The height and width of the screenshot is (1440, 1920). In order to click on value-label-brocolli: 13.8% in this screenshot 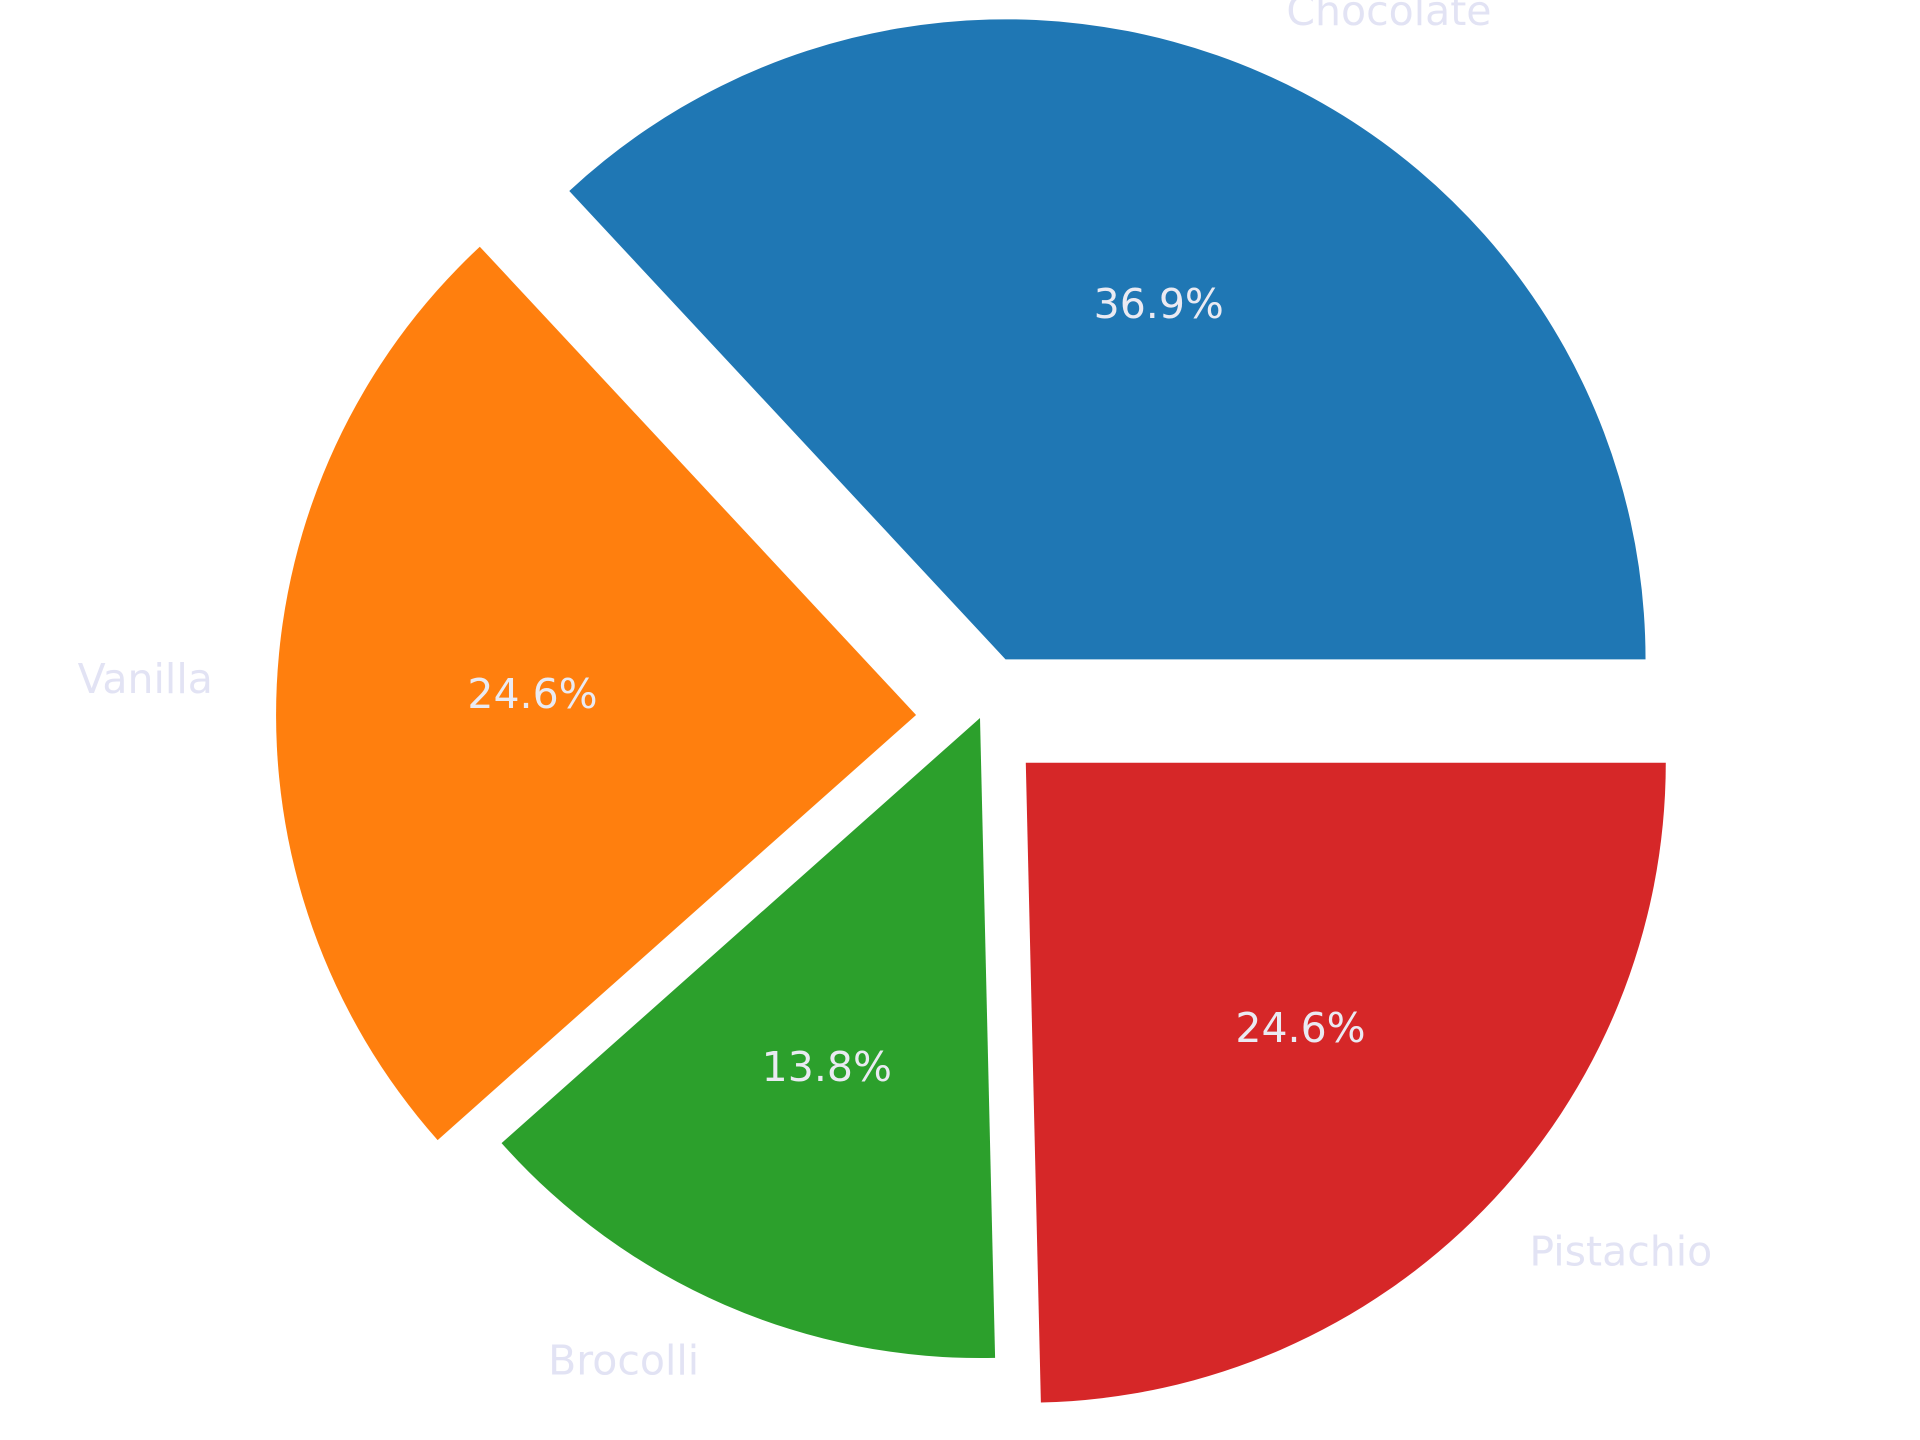, I will do `click(827, 1067)`.